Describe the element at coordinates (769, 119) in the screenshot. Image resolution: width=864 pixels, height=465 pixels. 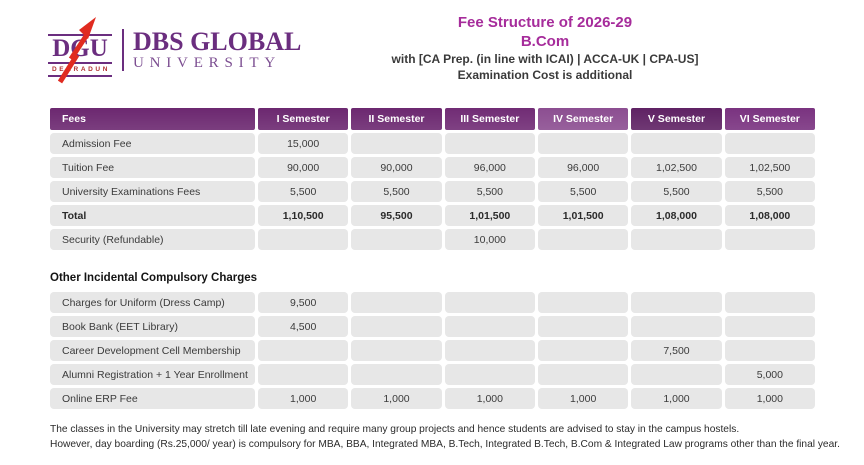
I see `fee-table-header-semester-6: VI Semester` at that location.